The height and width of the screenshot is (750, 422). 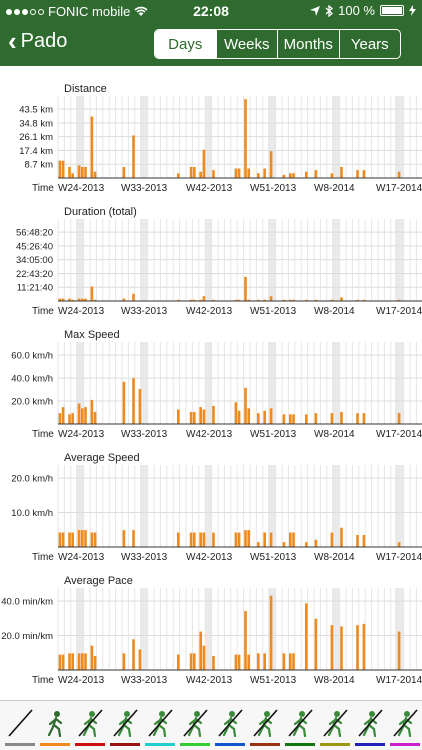 What do you see at coordinates (32, 379) in the screenshot?
I see `y-tick-label: 40.0 km/h` at bounding box center [32, 379].